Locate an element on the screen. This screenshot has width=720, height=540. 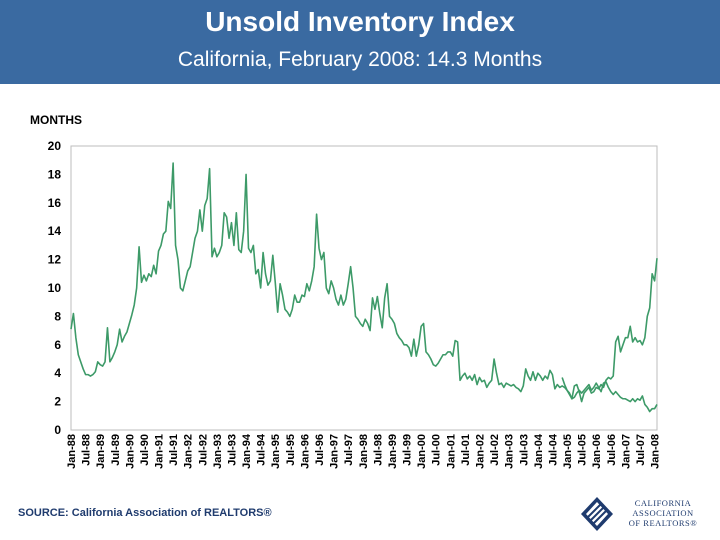
x-tick-label: Jul-92 is located at coordinates (203, 450).